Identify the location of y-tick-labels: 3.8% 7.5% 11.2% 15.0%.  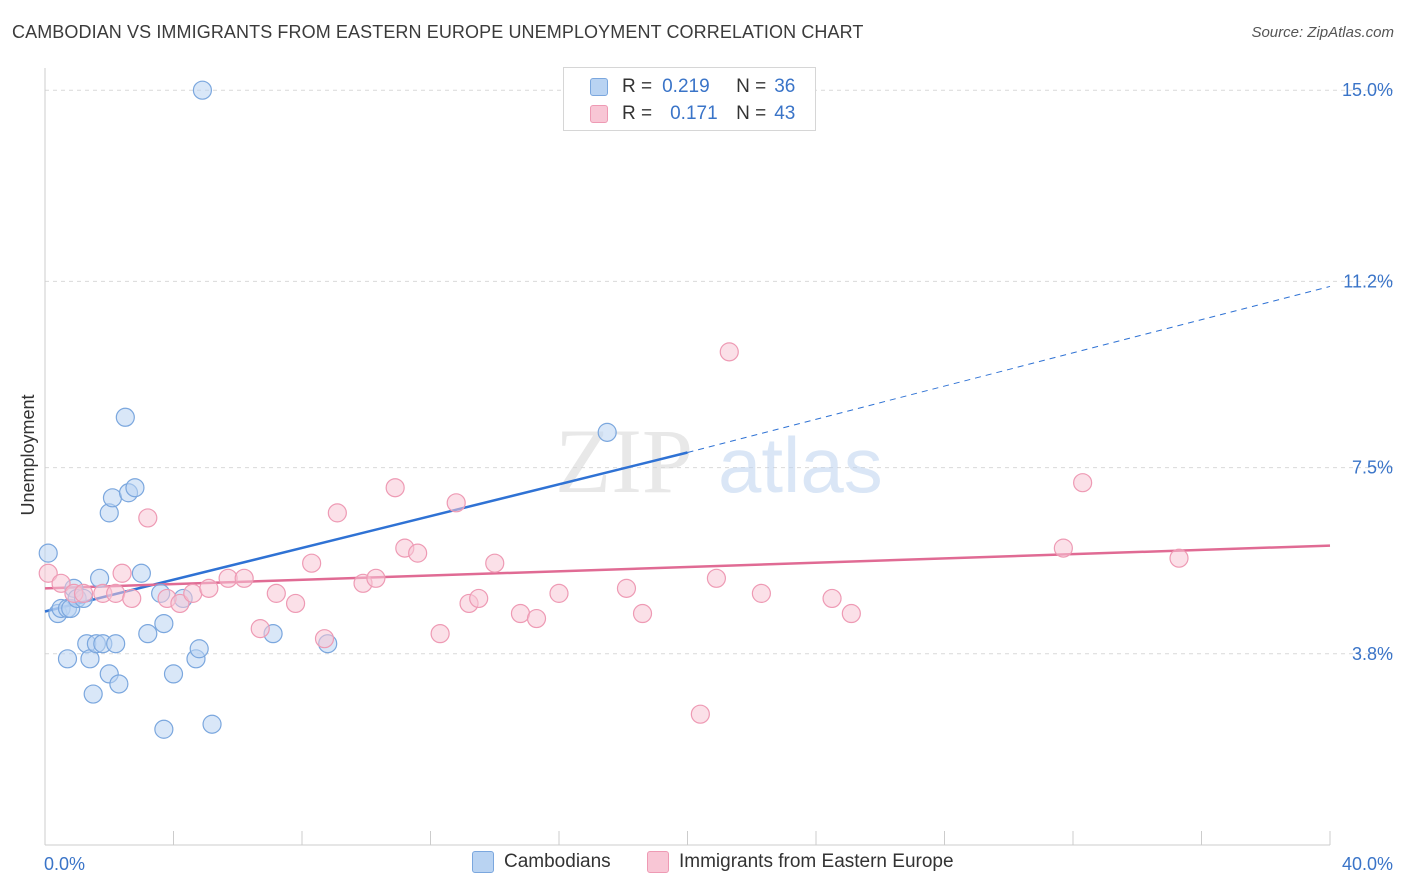
(1367, 372).